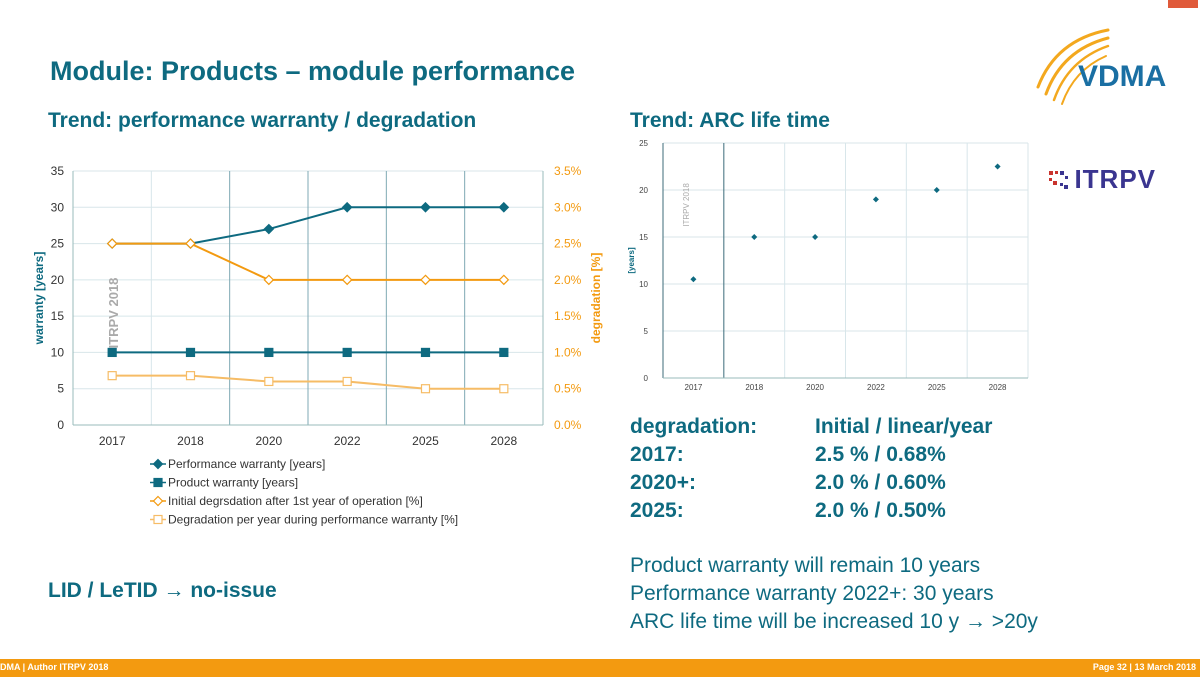 The image size is (1200, 677). I want to click on degradation-row-value: 2.0 % / 0.50%, so click(880, 510).